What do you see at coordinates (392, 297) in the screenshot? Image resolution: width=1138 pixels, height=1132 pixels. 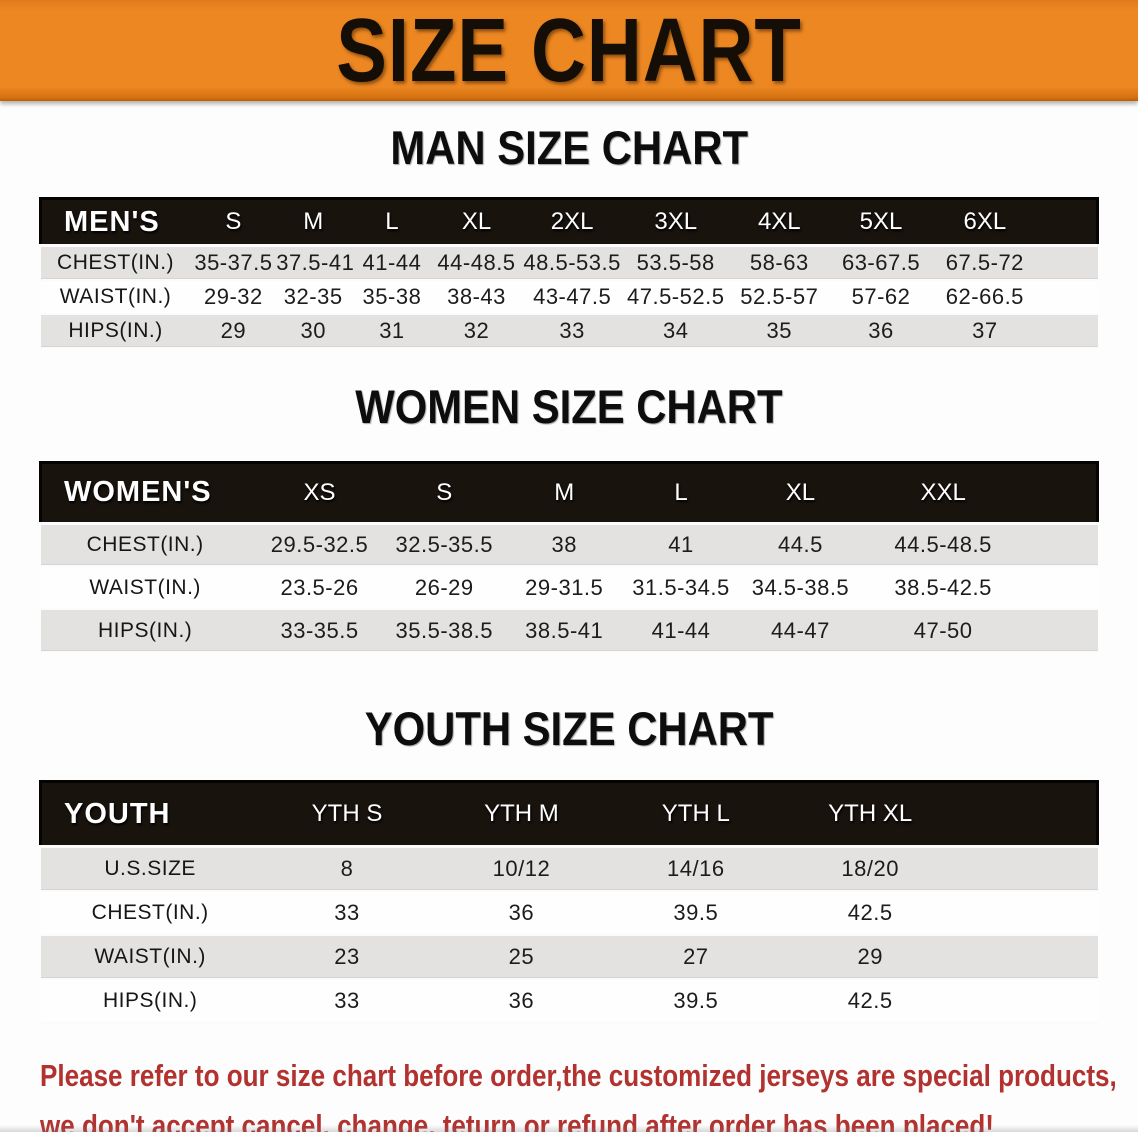 I see `size-value-cell: 35-38` at bounding box center [392, 297].